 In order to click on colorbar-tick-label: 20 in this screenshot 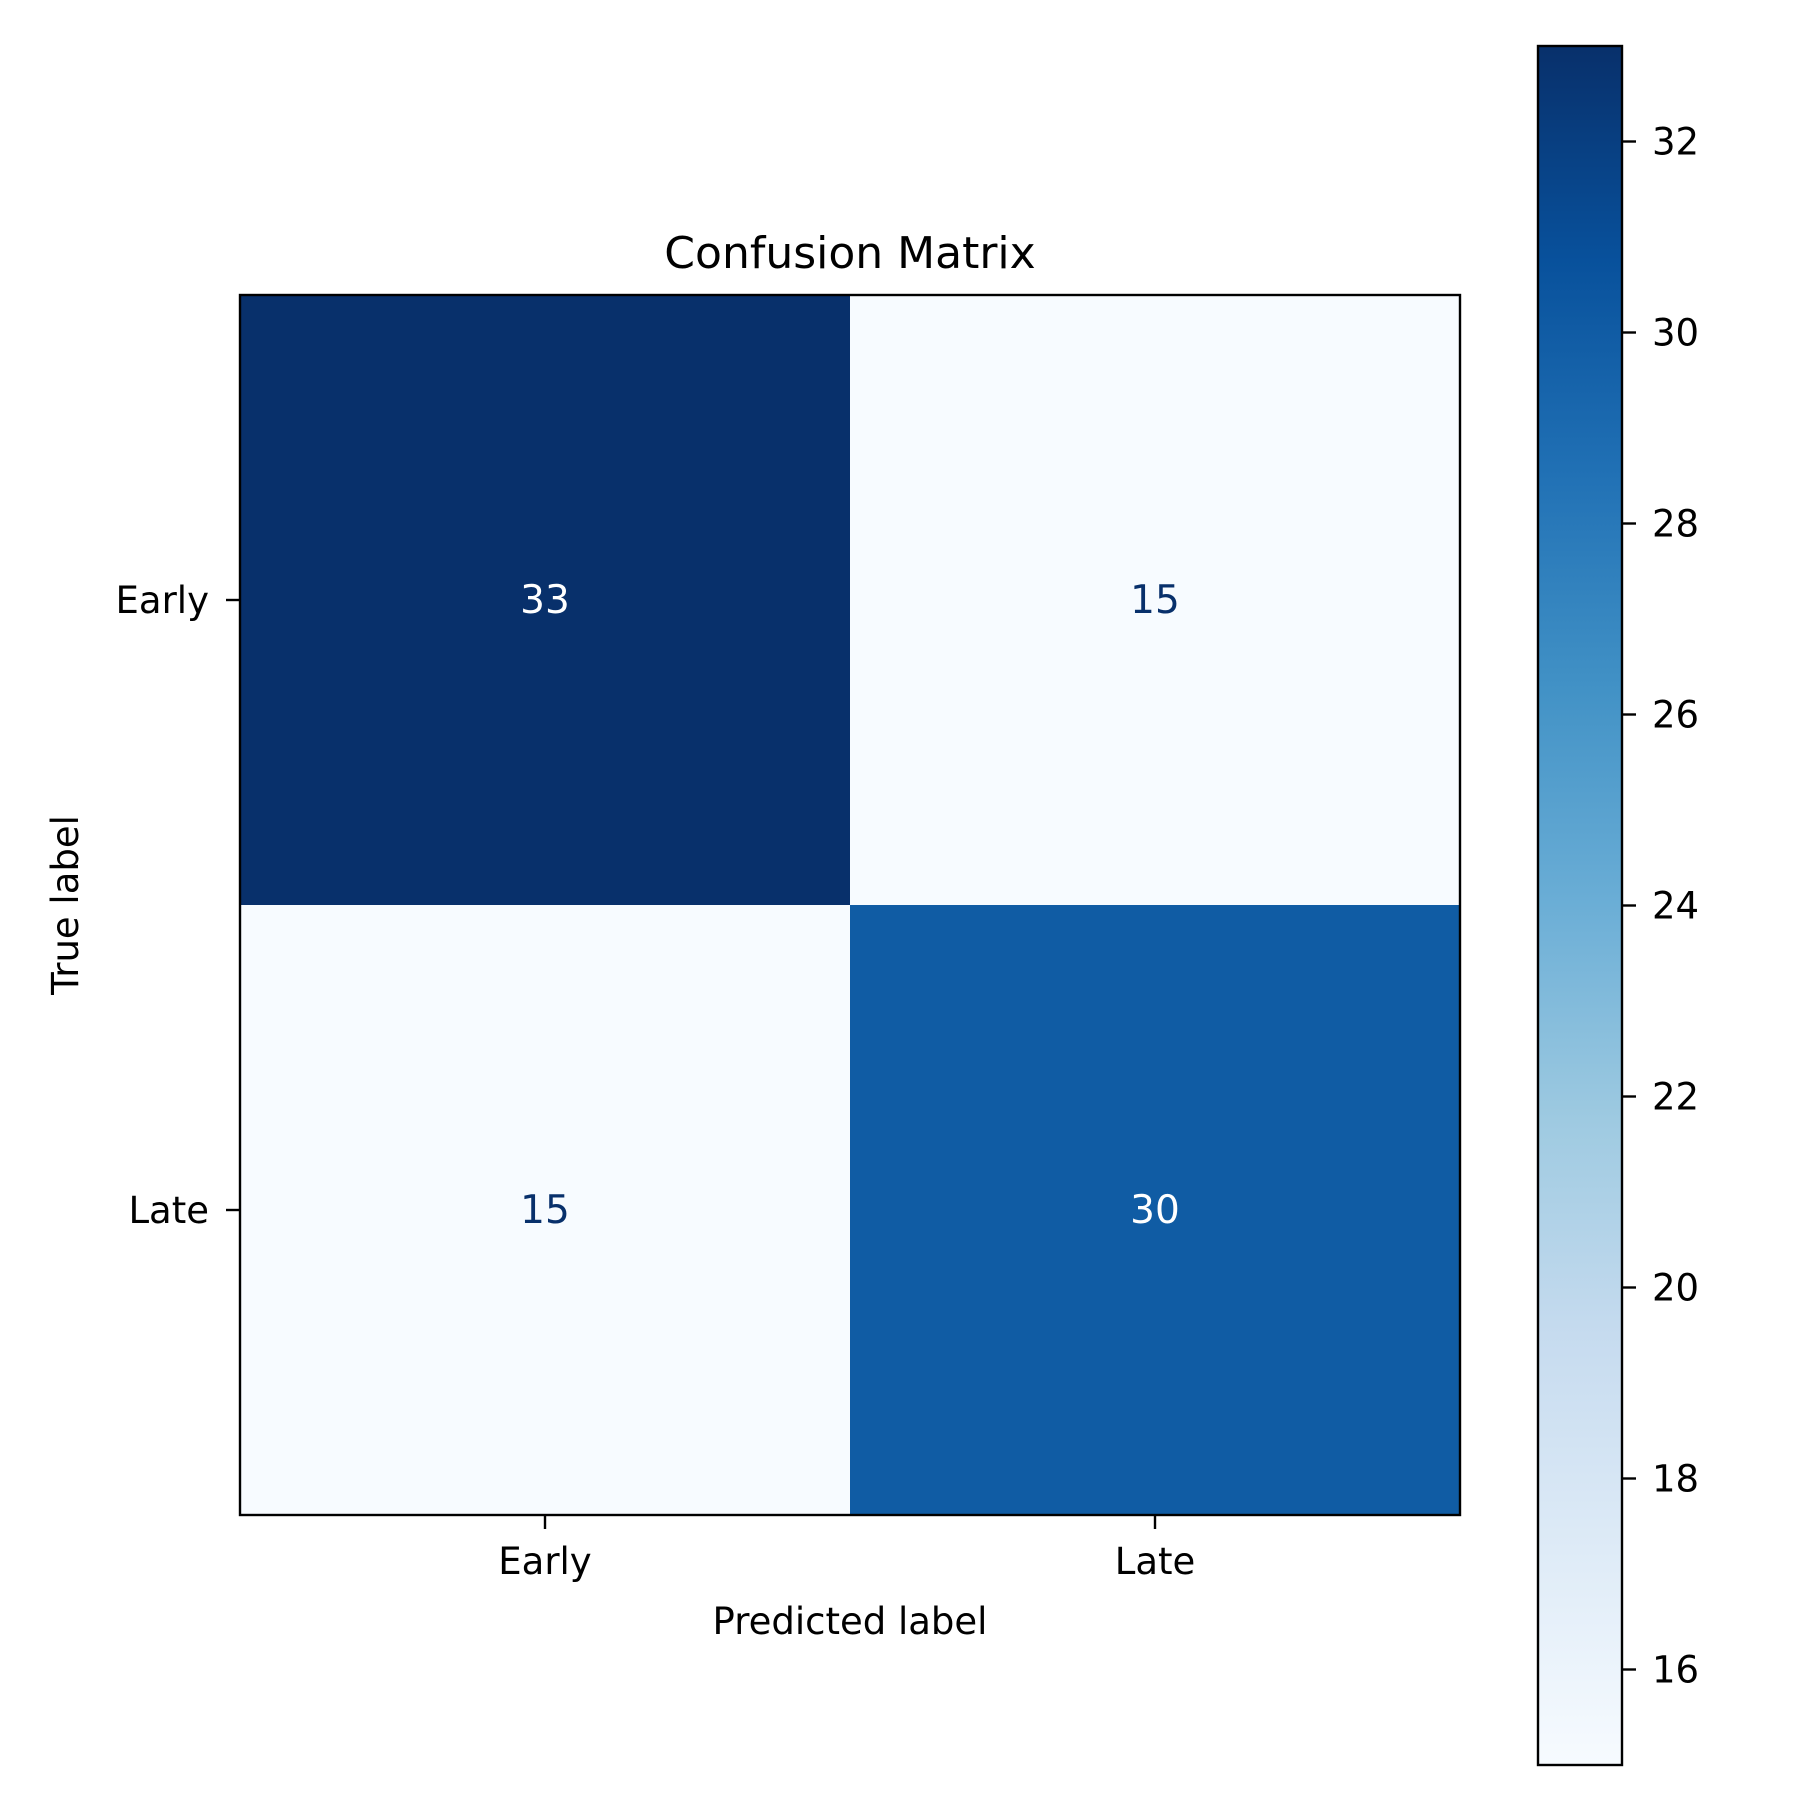, I will do `click(1675, 1288)`.